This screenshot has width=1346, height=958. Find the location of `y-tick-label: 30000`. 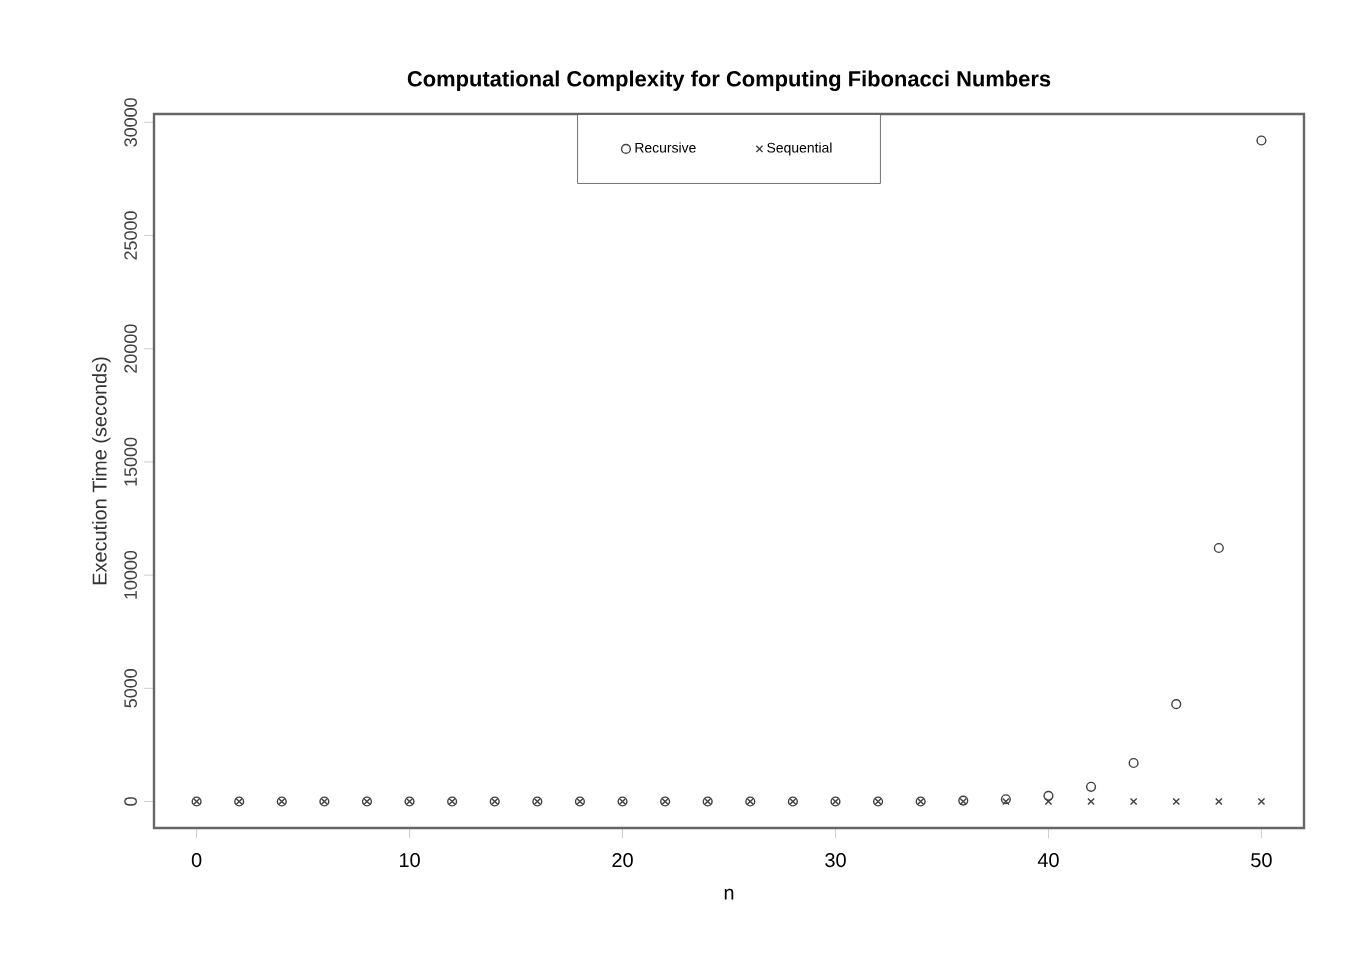

y-tick-label: 30000 is located at coordinates (130, 122).